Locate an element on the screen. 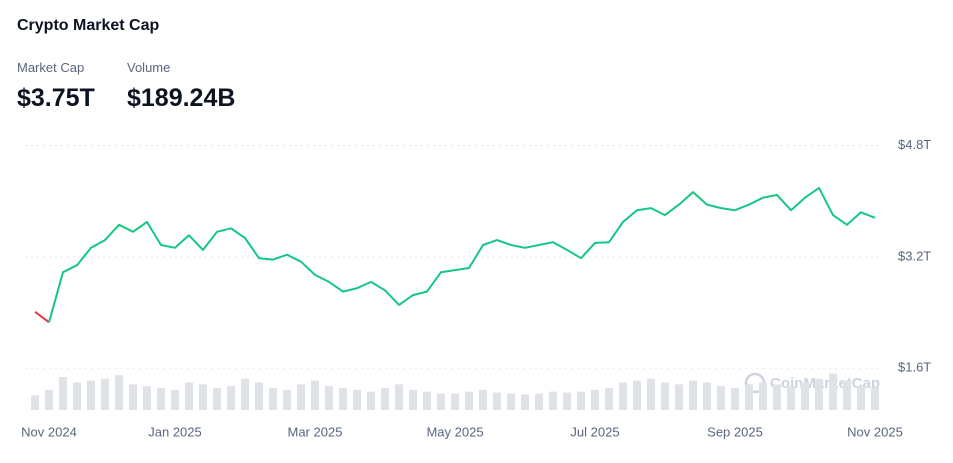 This screenshot has height=463, width=953. x-tick-label: Nov 2024 is located at coordinates (49, 431).